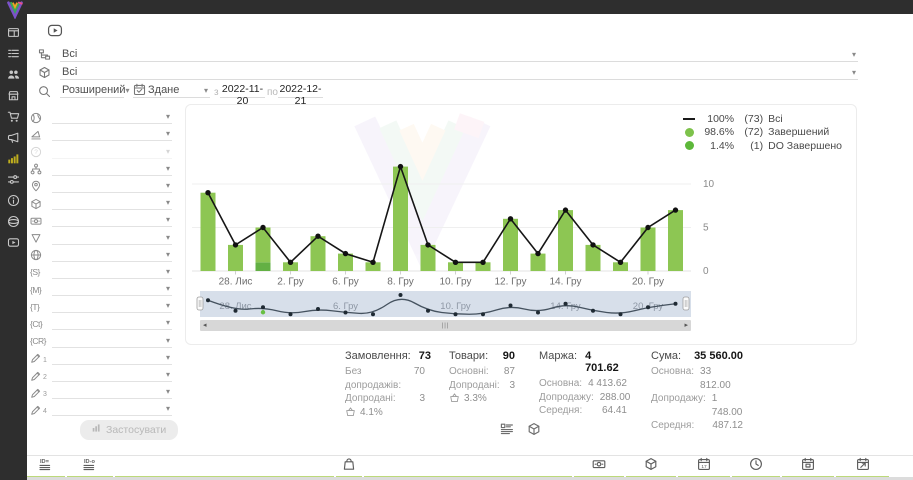 This screenshot has height=480, width=913. I want to click on svg-text: 14. Гру, so click(565, 306).